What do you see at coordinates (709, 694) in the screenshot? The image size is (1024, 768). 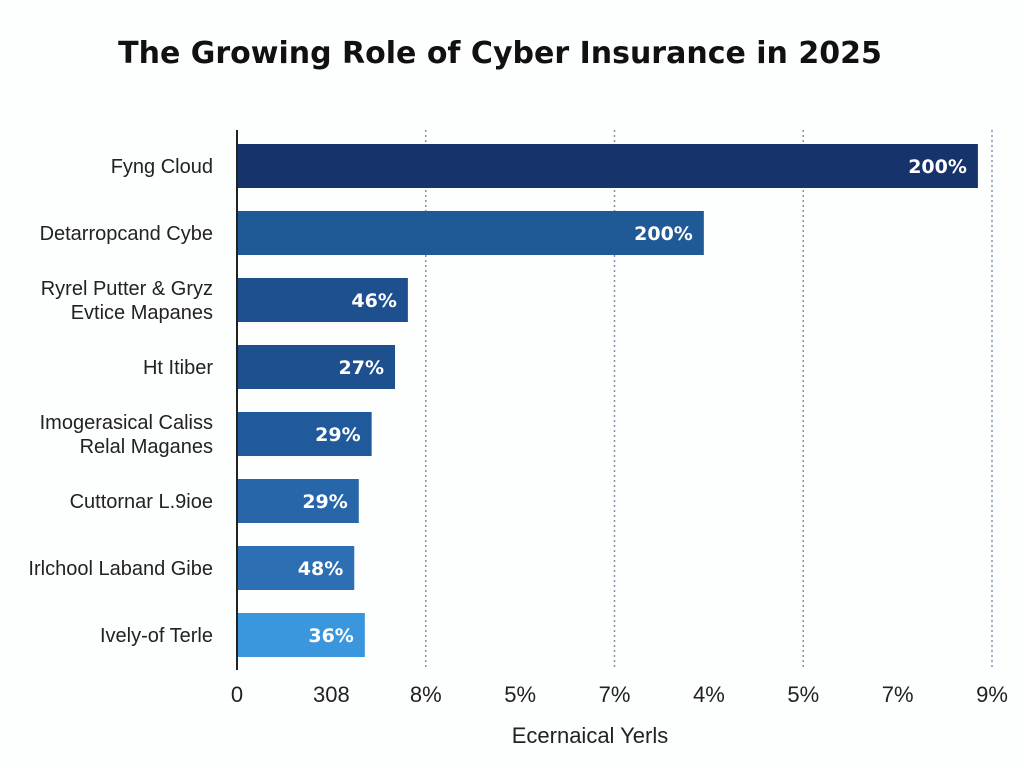 I see `x-tick-label: 4%` at bounding box center [709, 694].